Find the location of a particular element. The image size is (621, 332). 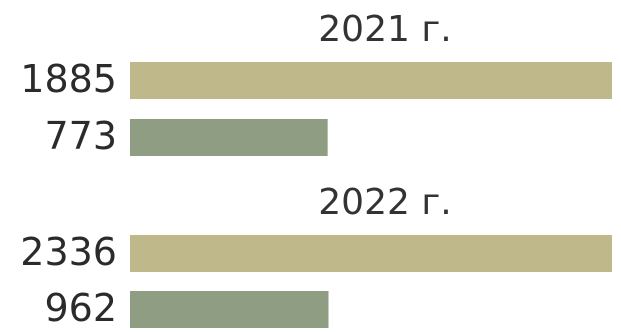

group-title: 2022 г. is located at coordinates (384, 202).